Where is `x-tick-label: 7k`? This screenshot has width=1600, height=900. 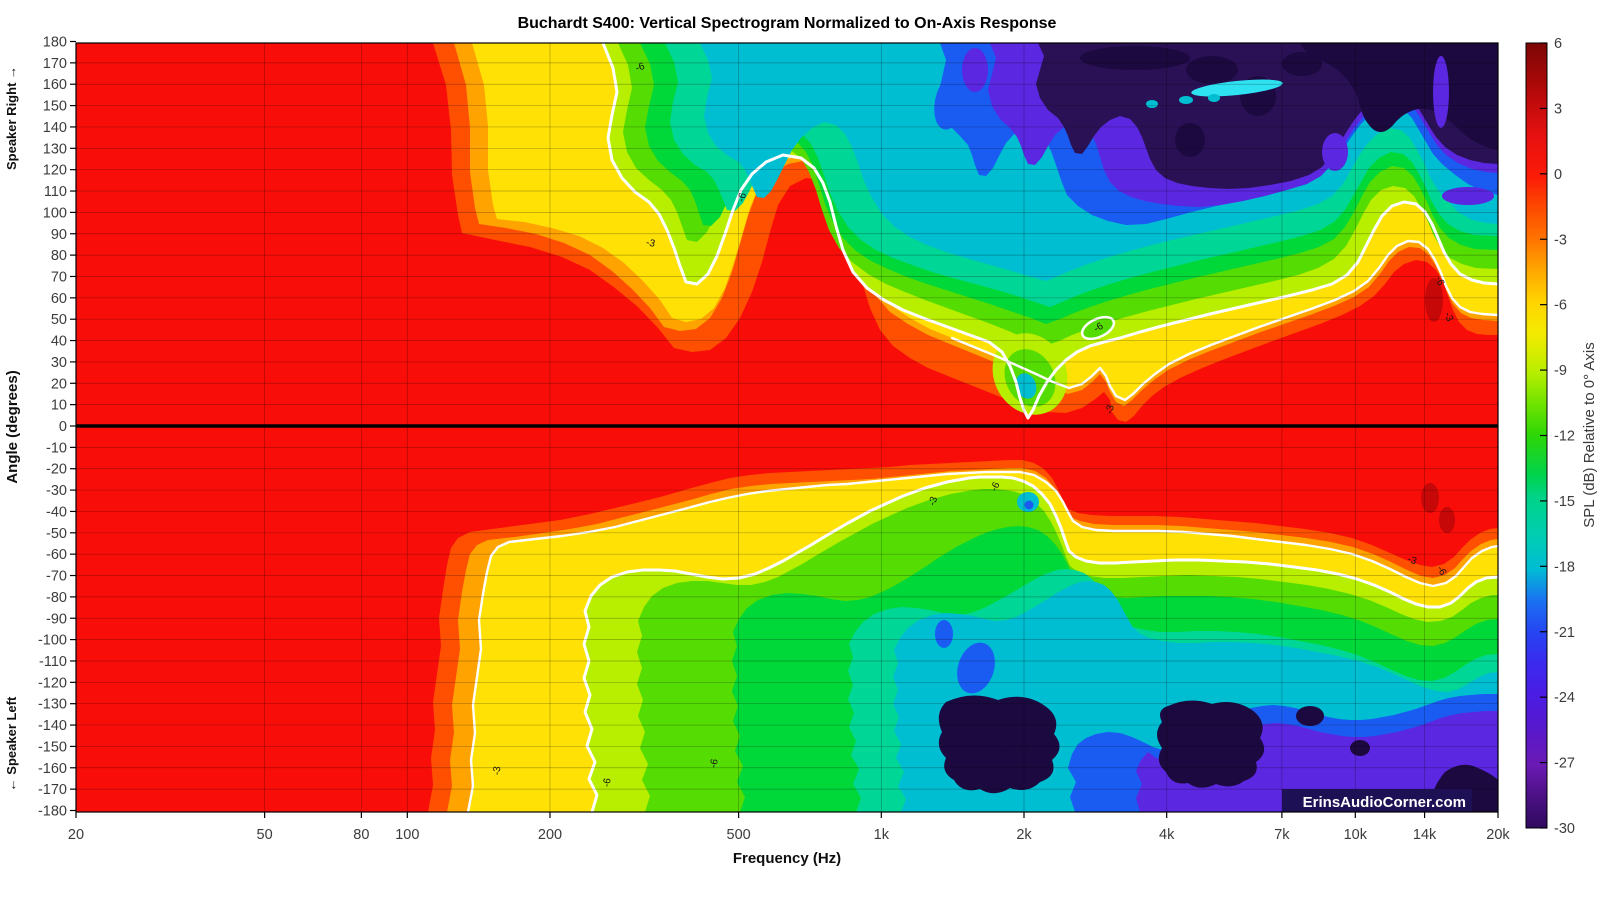
x-tick-label: 7k is located at coordinates (1282, 835).